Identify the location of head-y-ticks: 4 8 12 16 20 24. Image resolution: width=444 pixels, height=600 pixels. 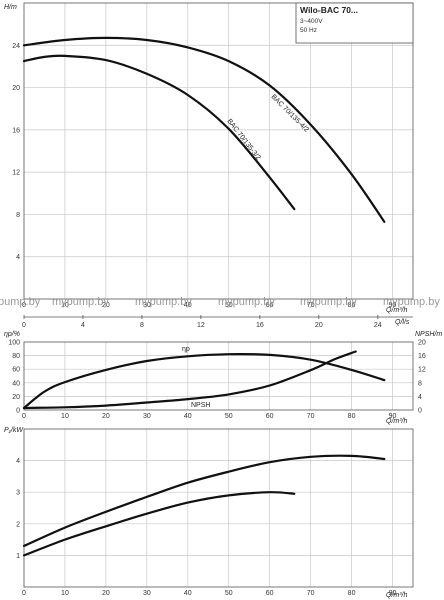
(16, 152).